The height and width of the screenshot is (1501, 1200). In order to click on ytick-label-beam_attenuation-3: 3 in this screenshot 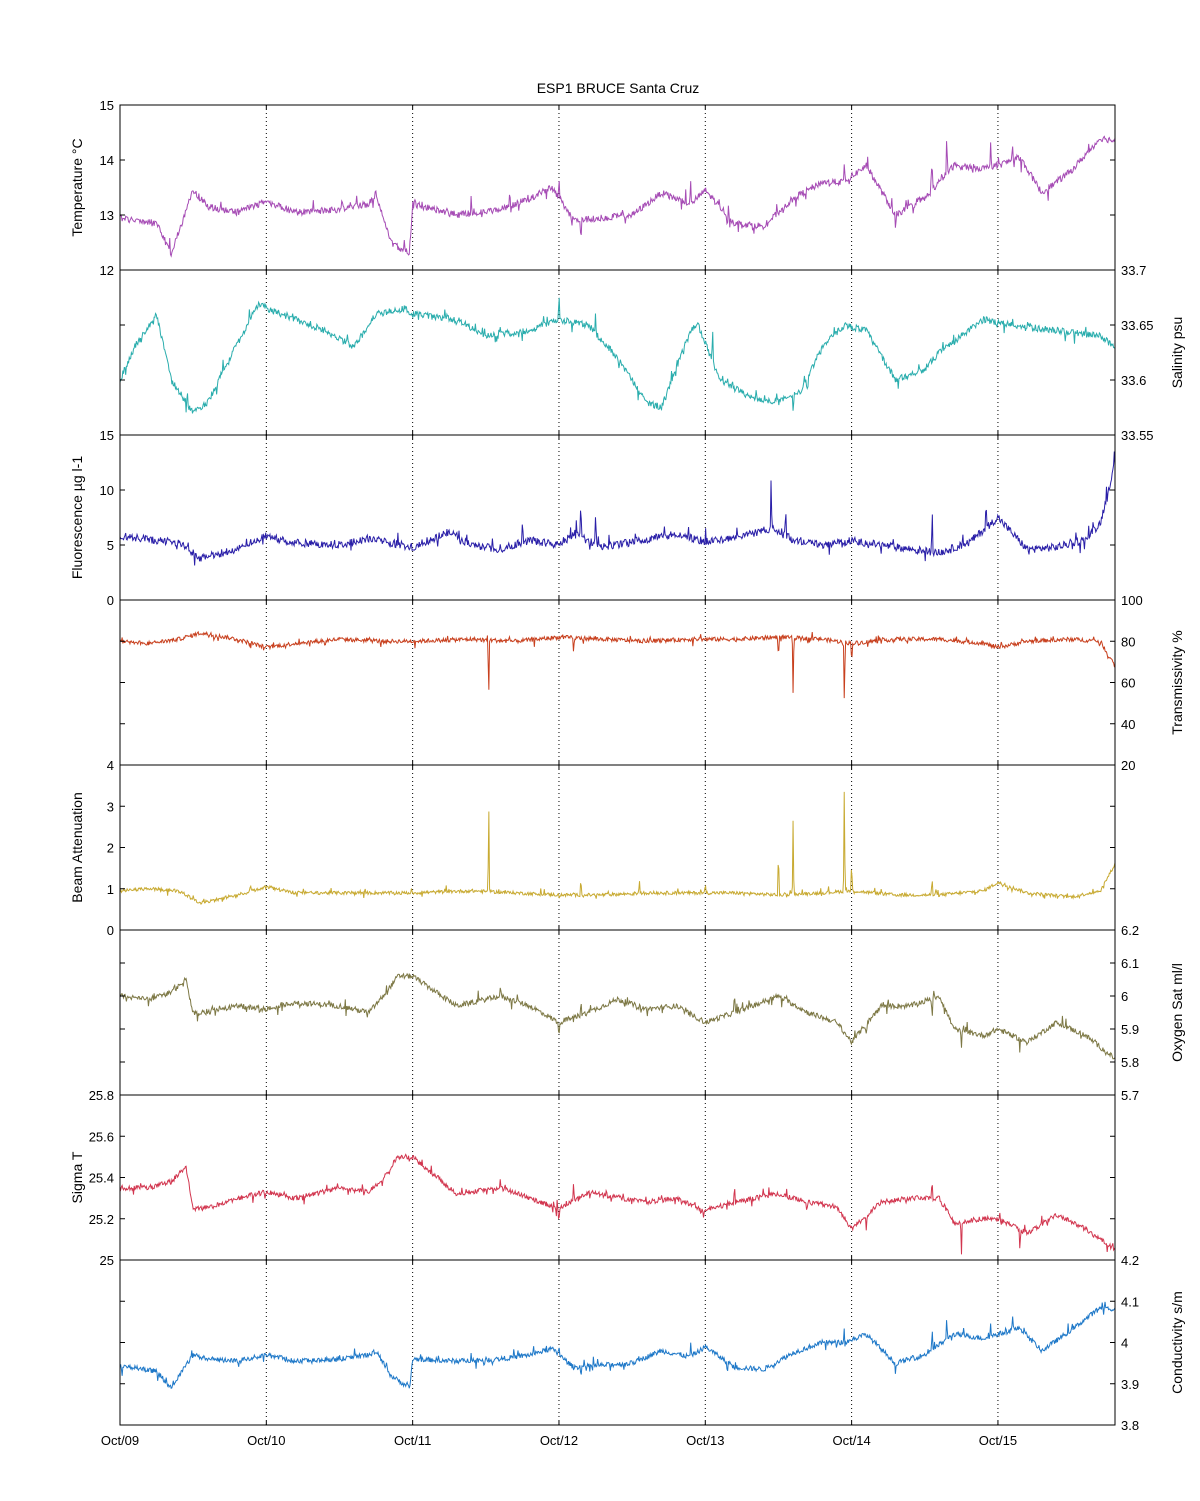, I will do `click(110, 806)`.